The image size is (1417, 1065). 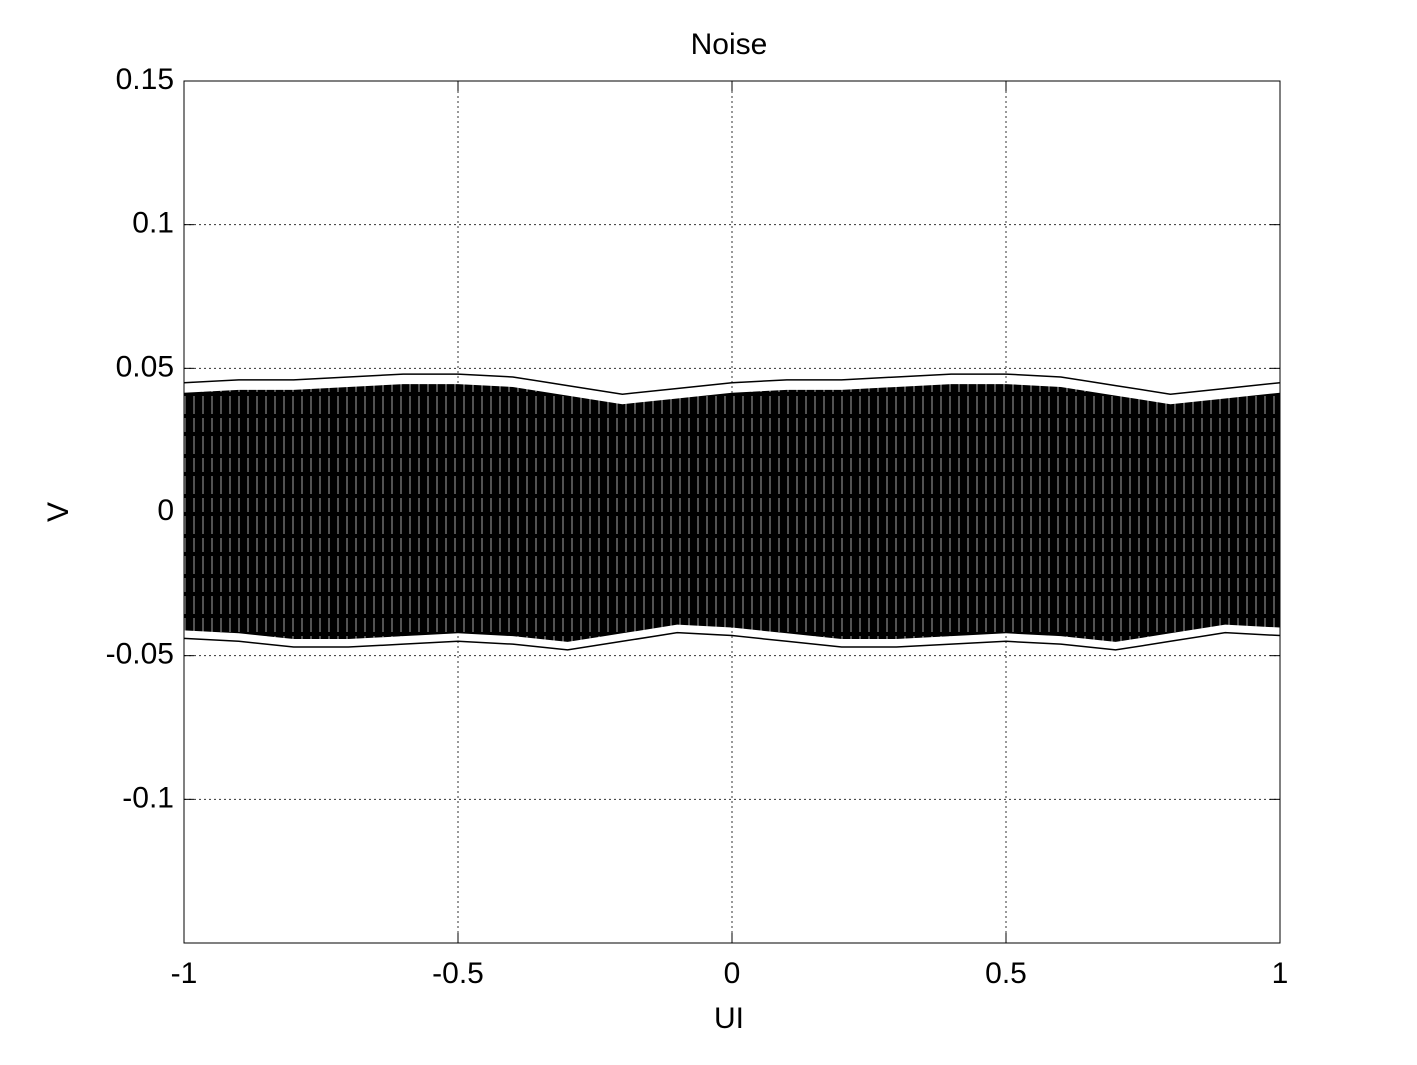 What do you see at coordinates (458, 973) in the screenshot?
I see `x-tick-label: -0.5` at bounding box center [458, 973].